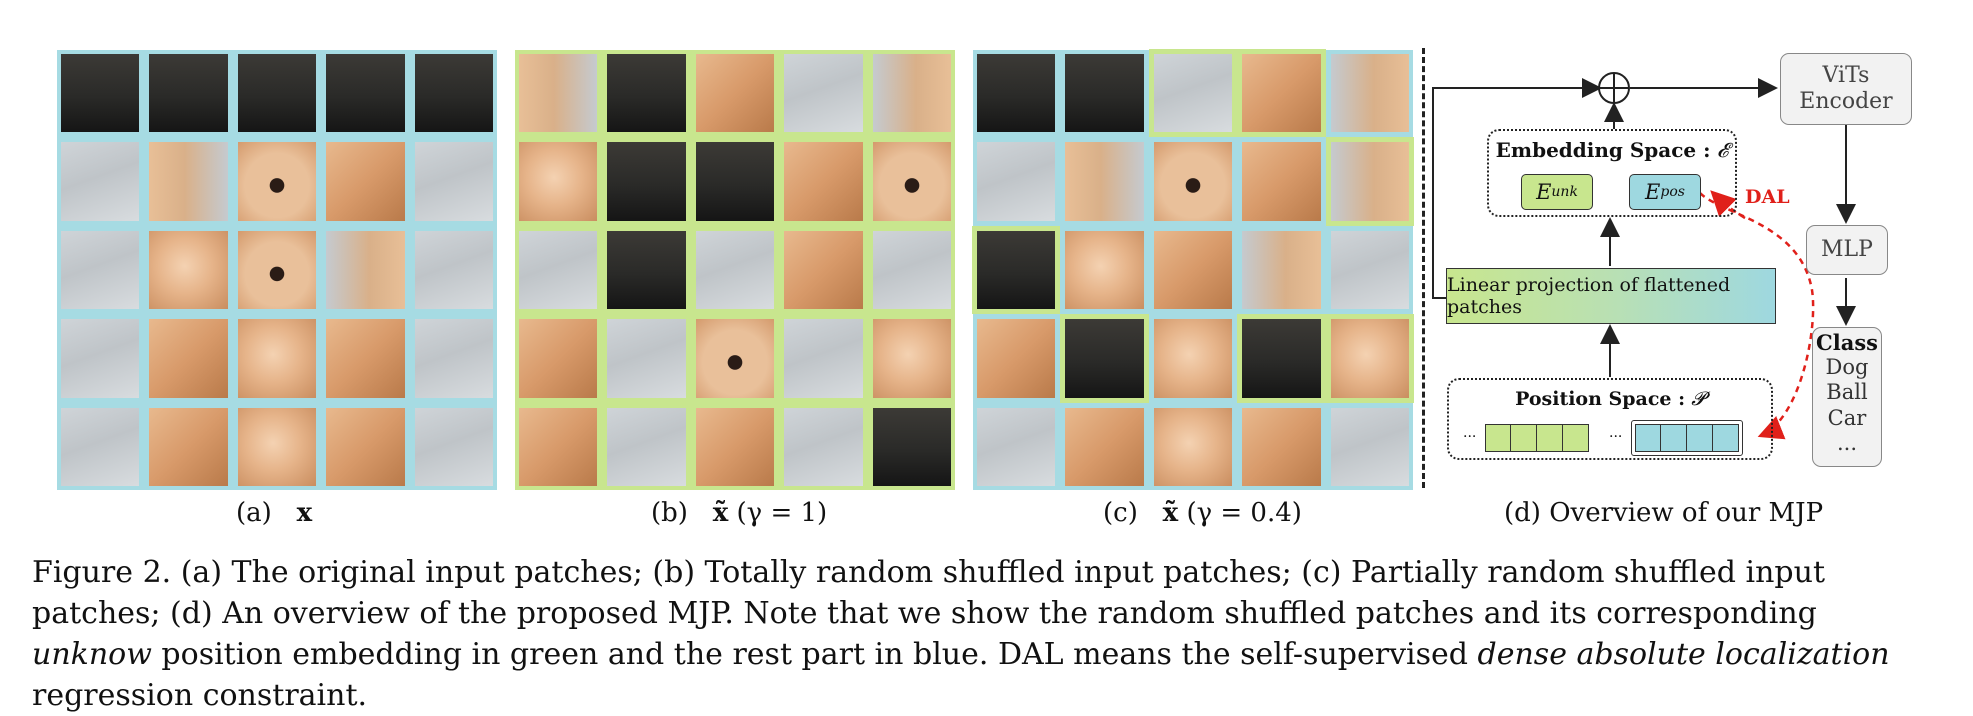 This screenshot has height=716, width=1973. I want to click on sublabel-b-letter: (b), so click(669, 513).